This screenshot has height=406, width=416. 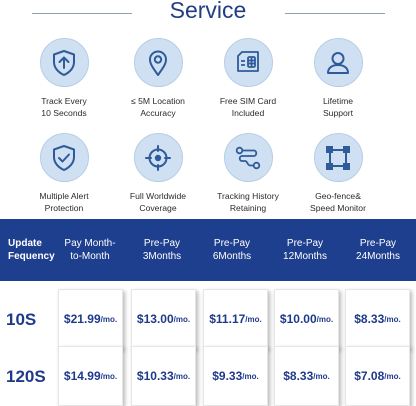 I want to click on header-update-frequency: Update Fequency, so click(x=31, y=250).